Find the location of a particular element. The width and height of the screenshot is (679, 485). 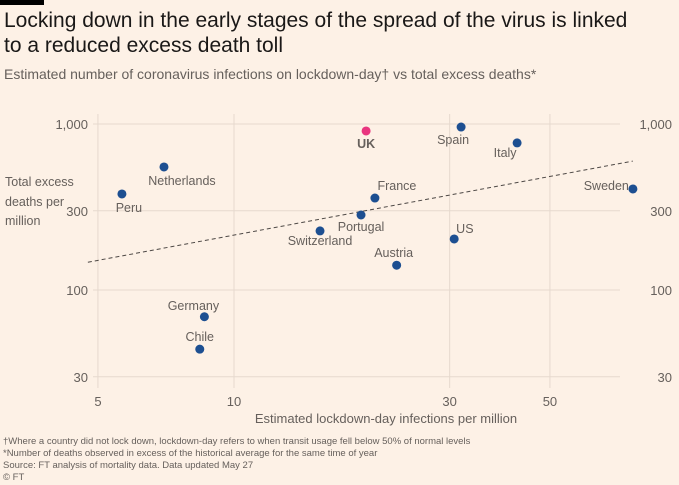

y-tick-label-right: 30 is located at coordinates (665, 377).